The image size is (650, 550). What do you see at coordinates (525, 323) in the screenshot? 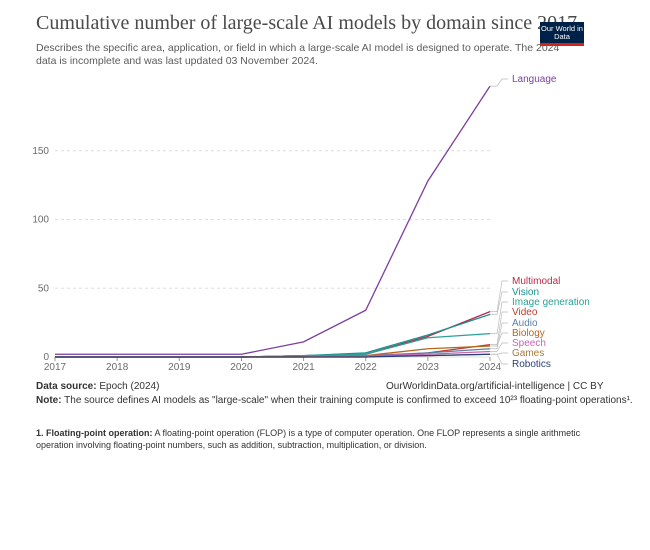
I see `series-label-audio: Audio` at bounding box center [525, 323].